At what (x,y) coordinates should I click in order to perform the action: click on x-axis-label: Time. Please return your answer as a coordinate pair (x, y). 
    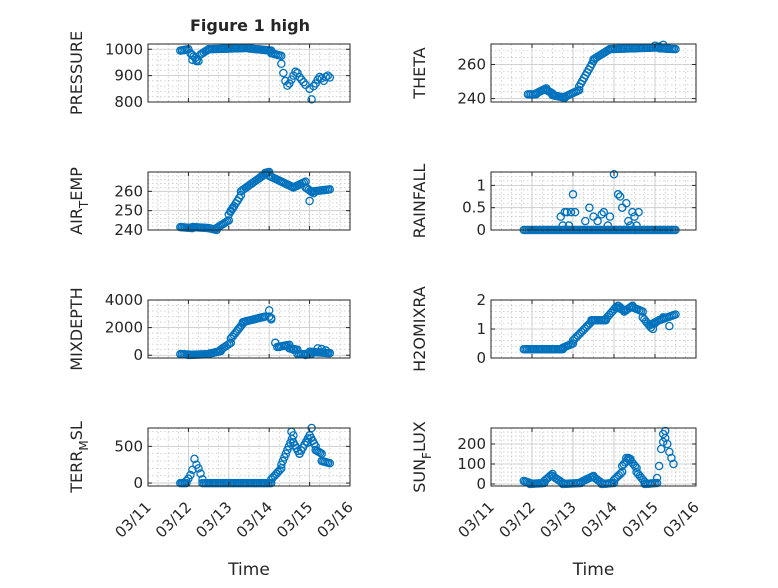
    Looking at the image, I should click on (248, 570).